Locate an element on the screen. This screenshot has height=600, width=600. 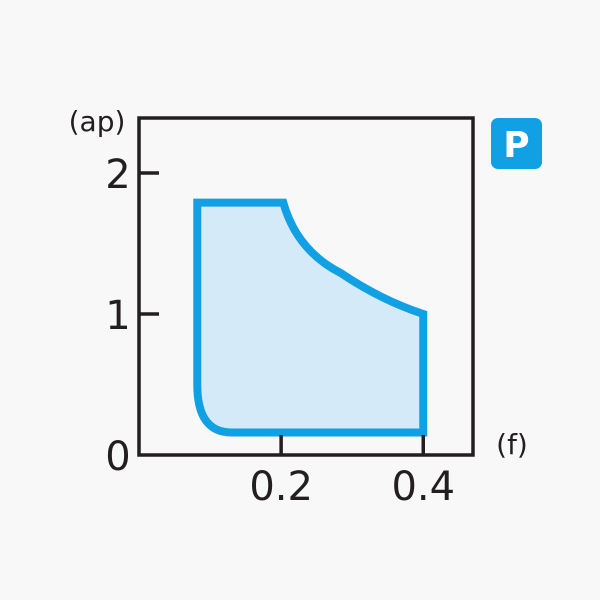
badge-label: P is located at coordinates (516, 145).